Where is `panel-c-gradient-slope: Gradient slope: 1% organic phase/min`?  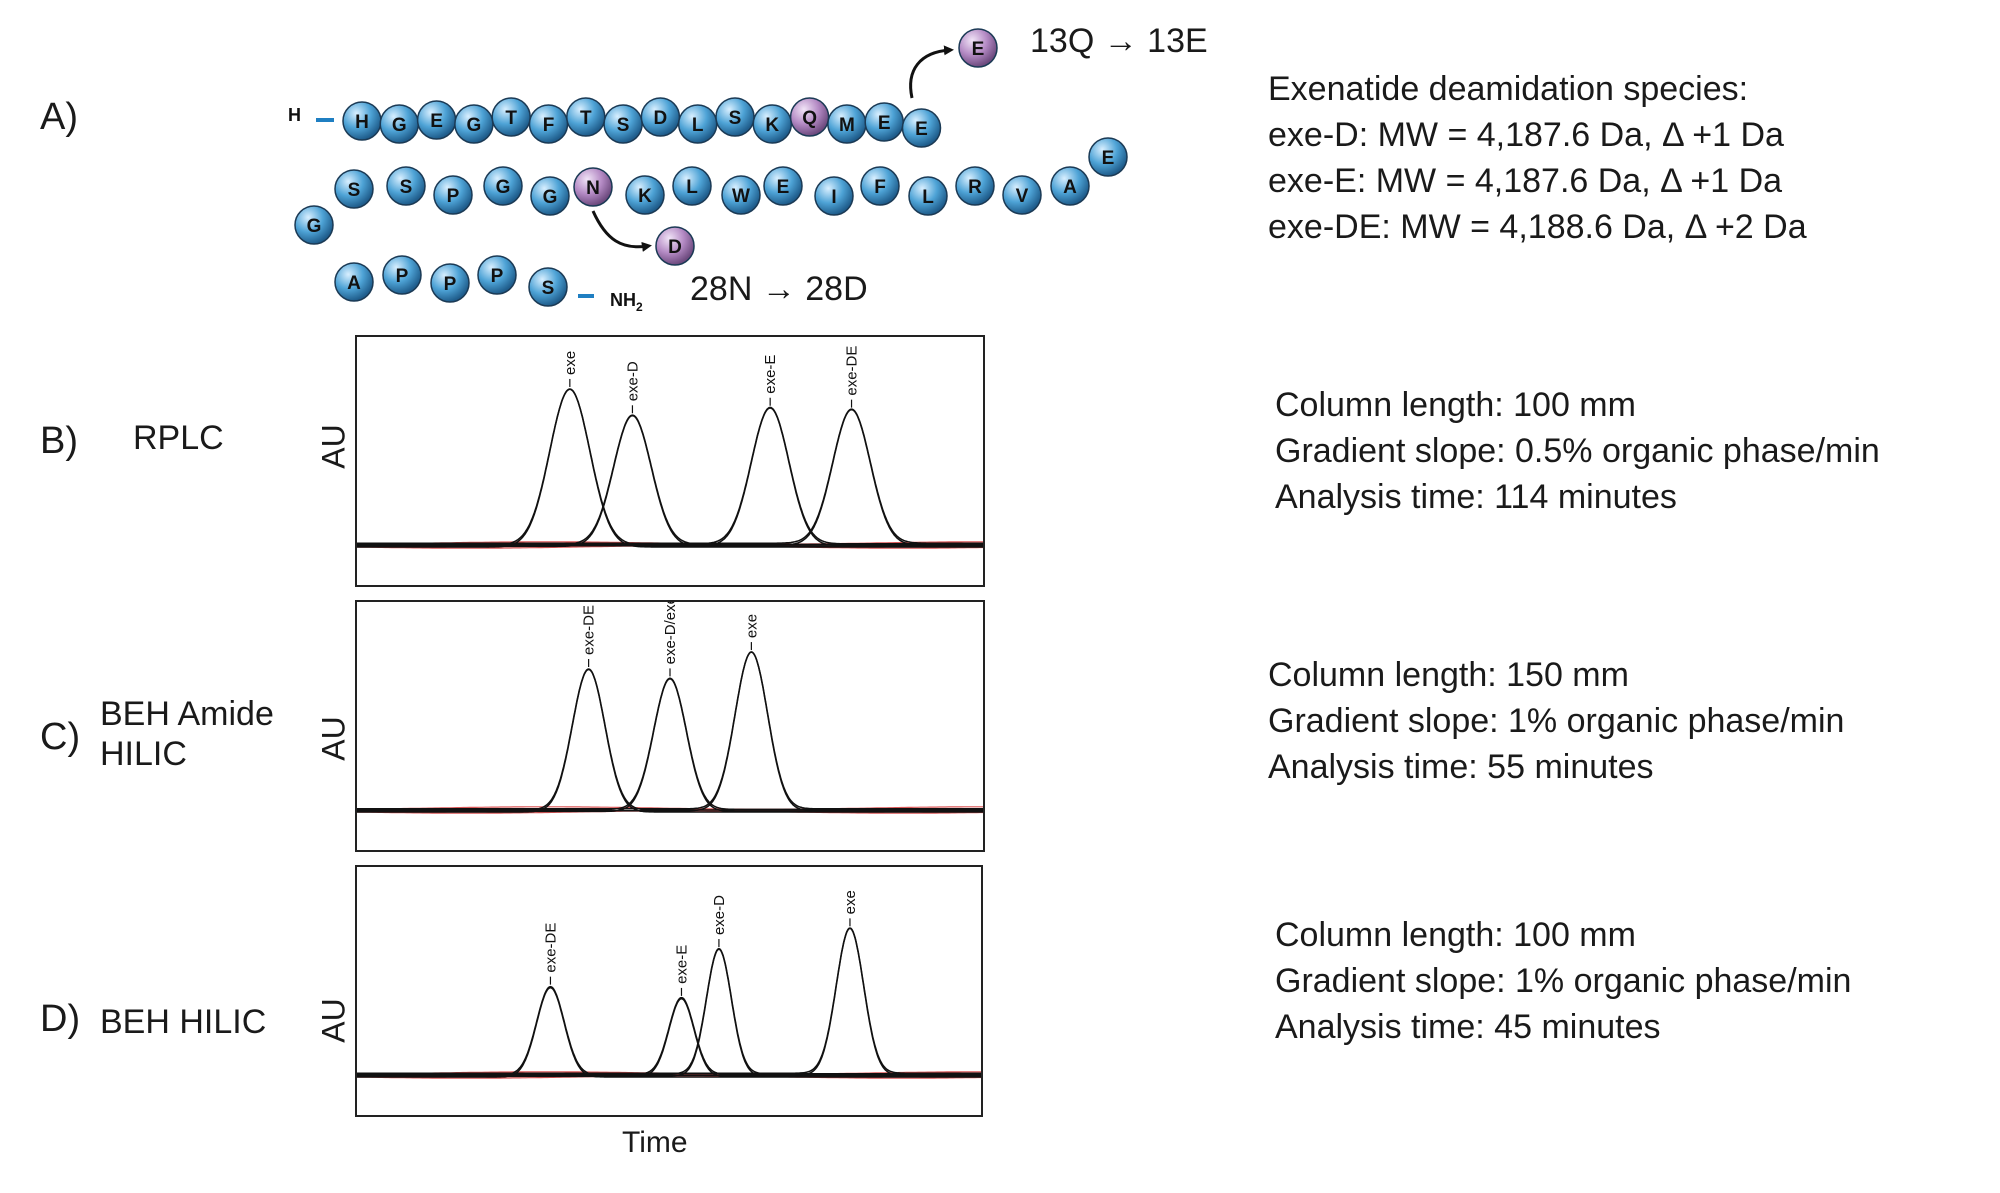
panel-c-gradient-slope: Gradient slope: 1% organic phase/min is located at coordinates (1556, 721).